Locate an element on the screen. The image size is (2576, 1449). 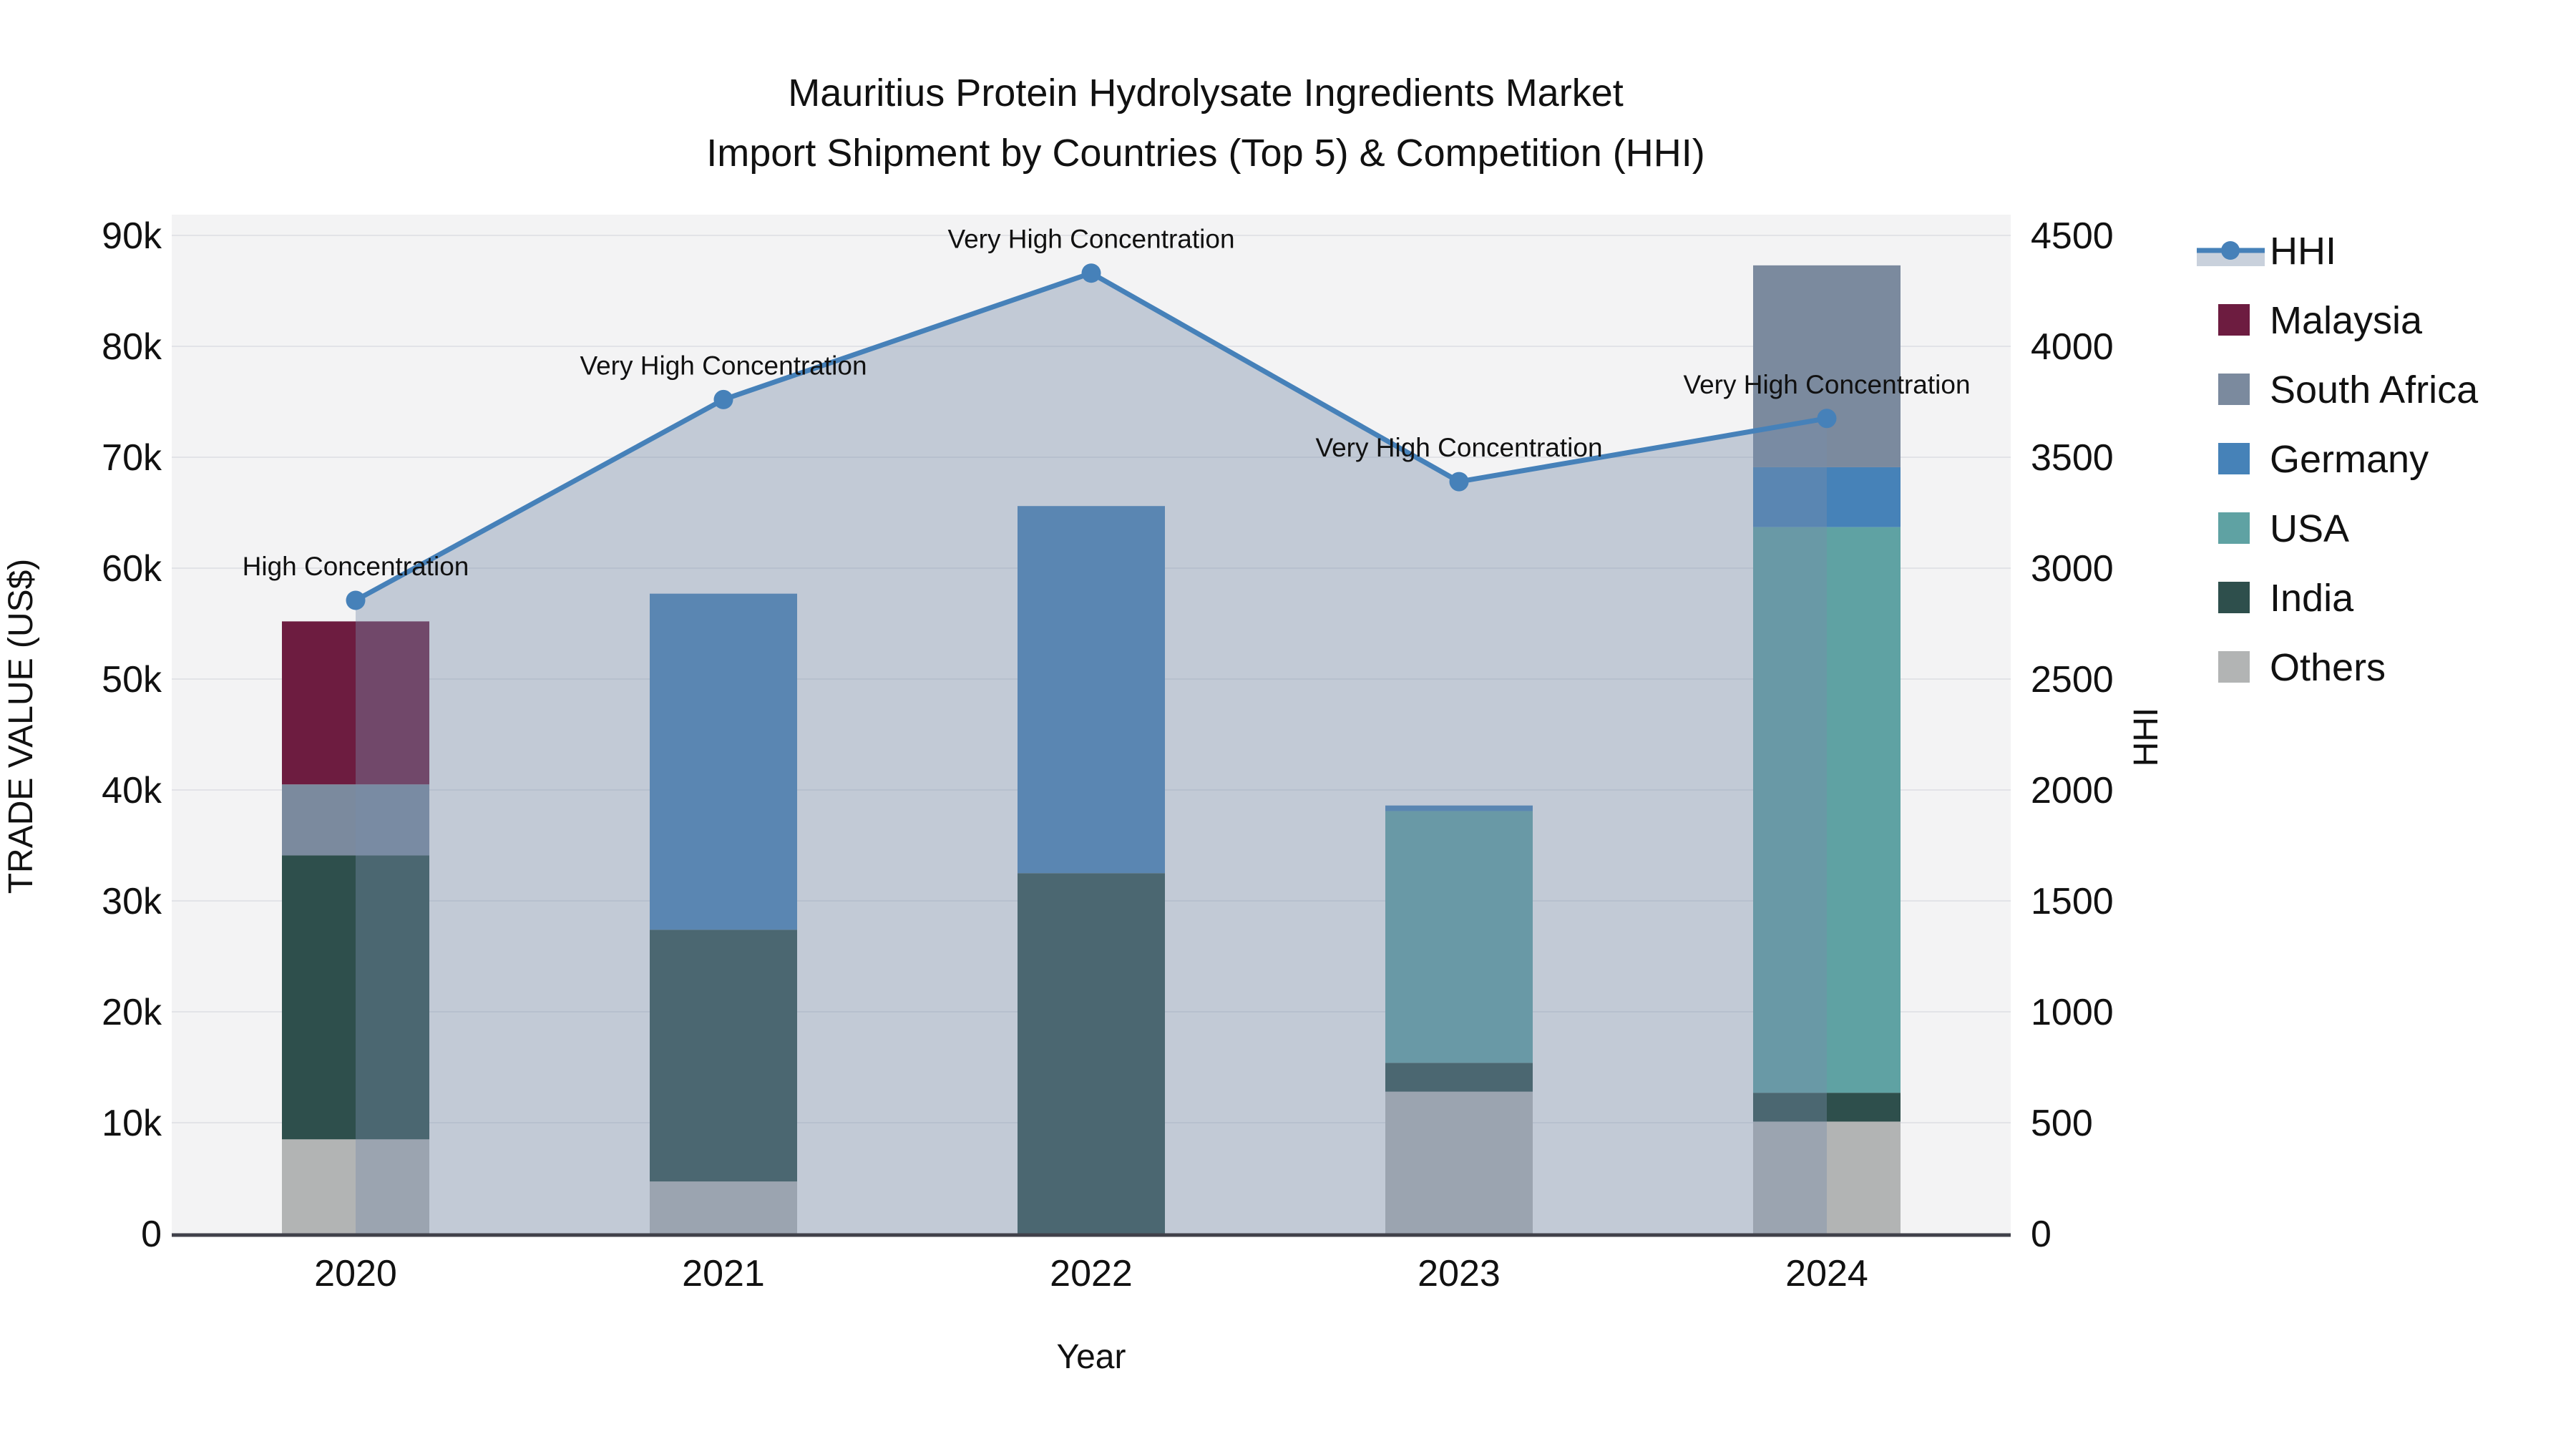
right-tick-label-1500: 1500 is located at coordinates (2072, 901).